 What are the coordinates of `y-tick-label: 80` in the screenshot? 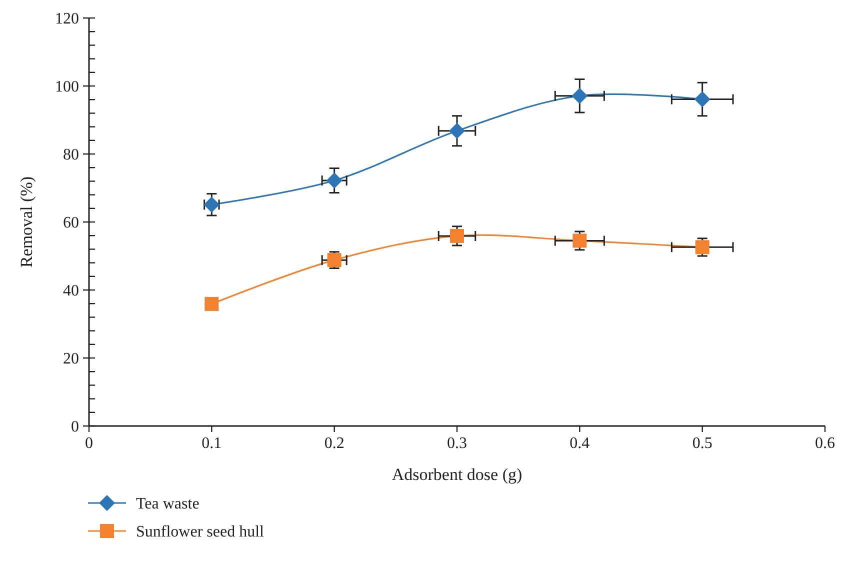 It's located at (71, 155).